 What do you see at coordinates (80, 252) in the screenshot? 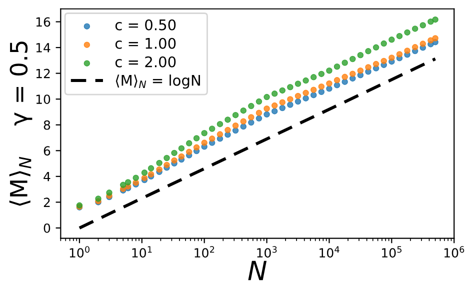
I see `x-tick-label: 10$^{0}$` at bounding box center [80, 252].